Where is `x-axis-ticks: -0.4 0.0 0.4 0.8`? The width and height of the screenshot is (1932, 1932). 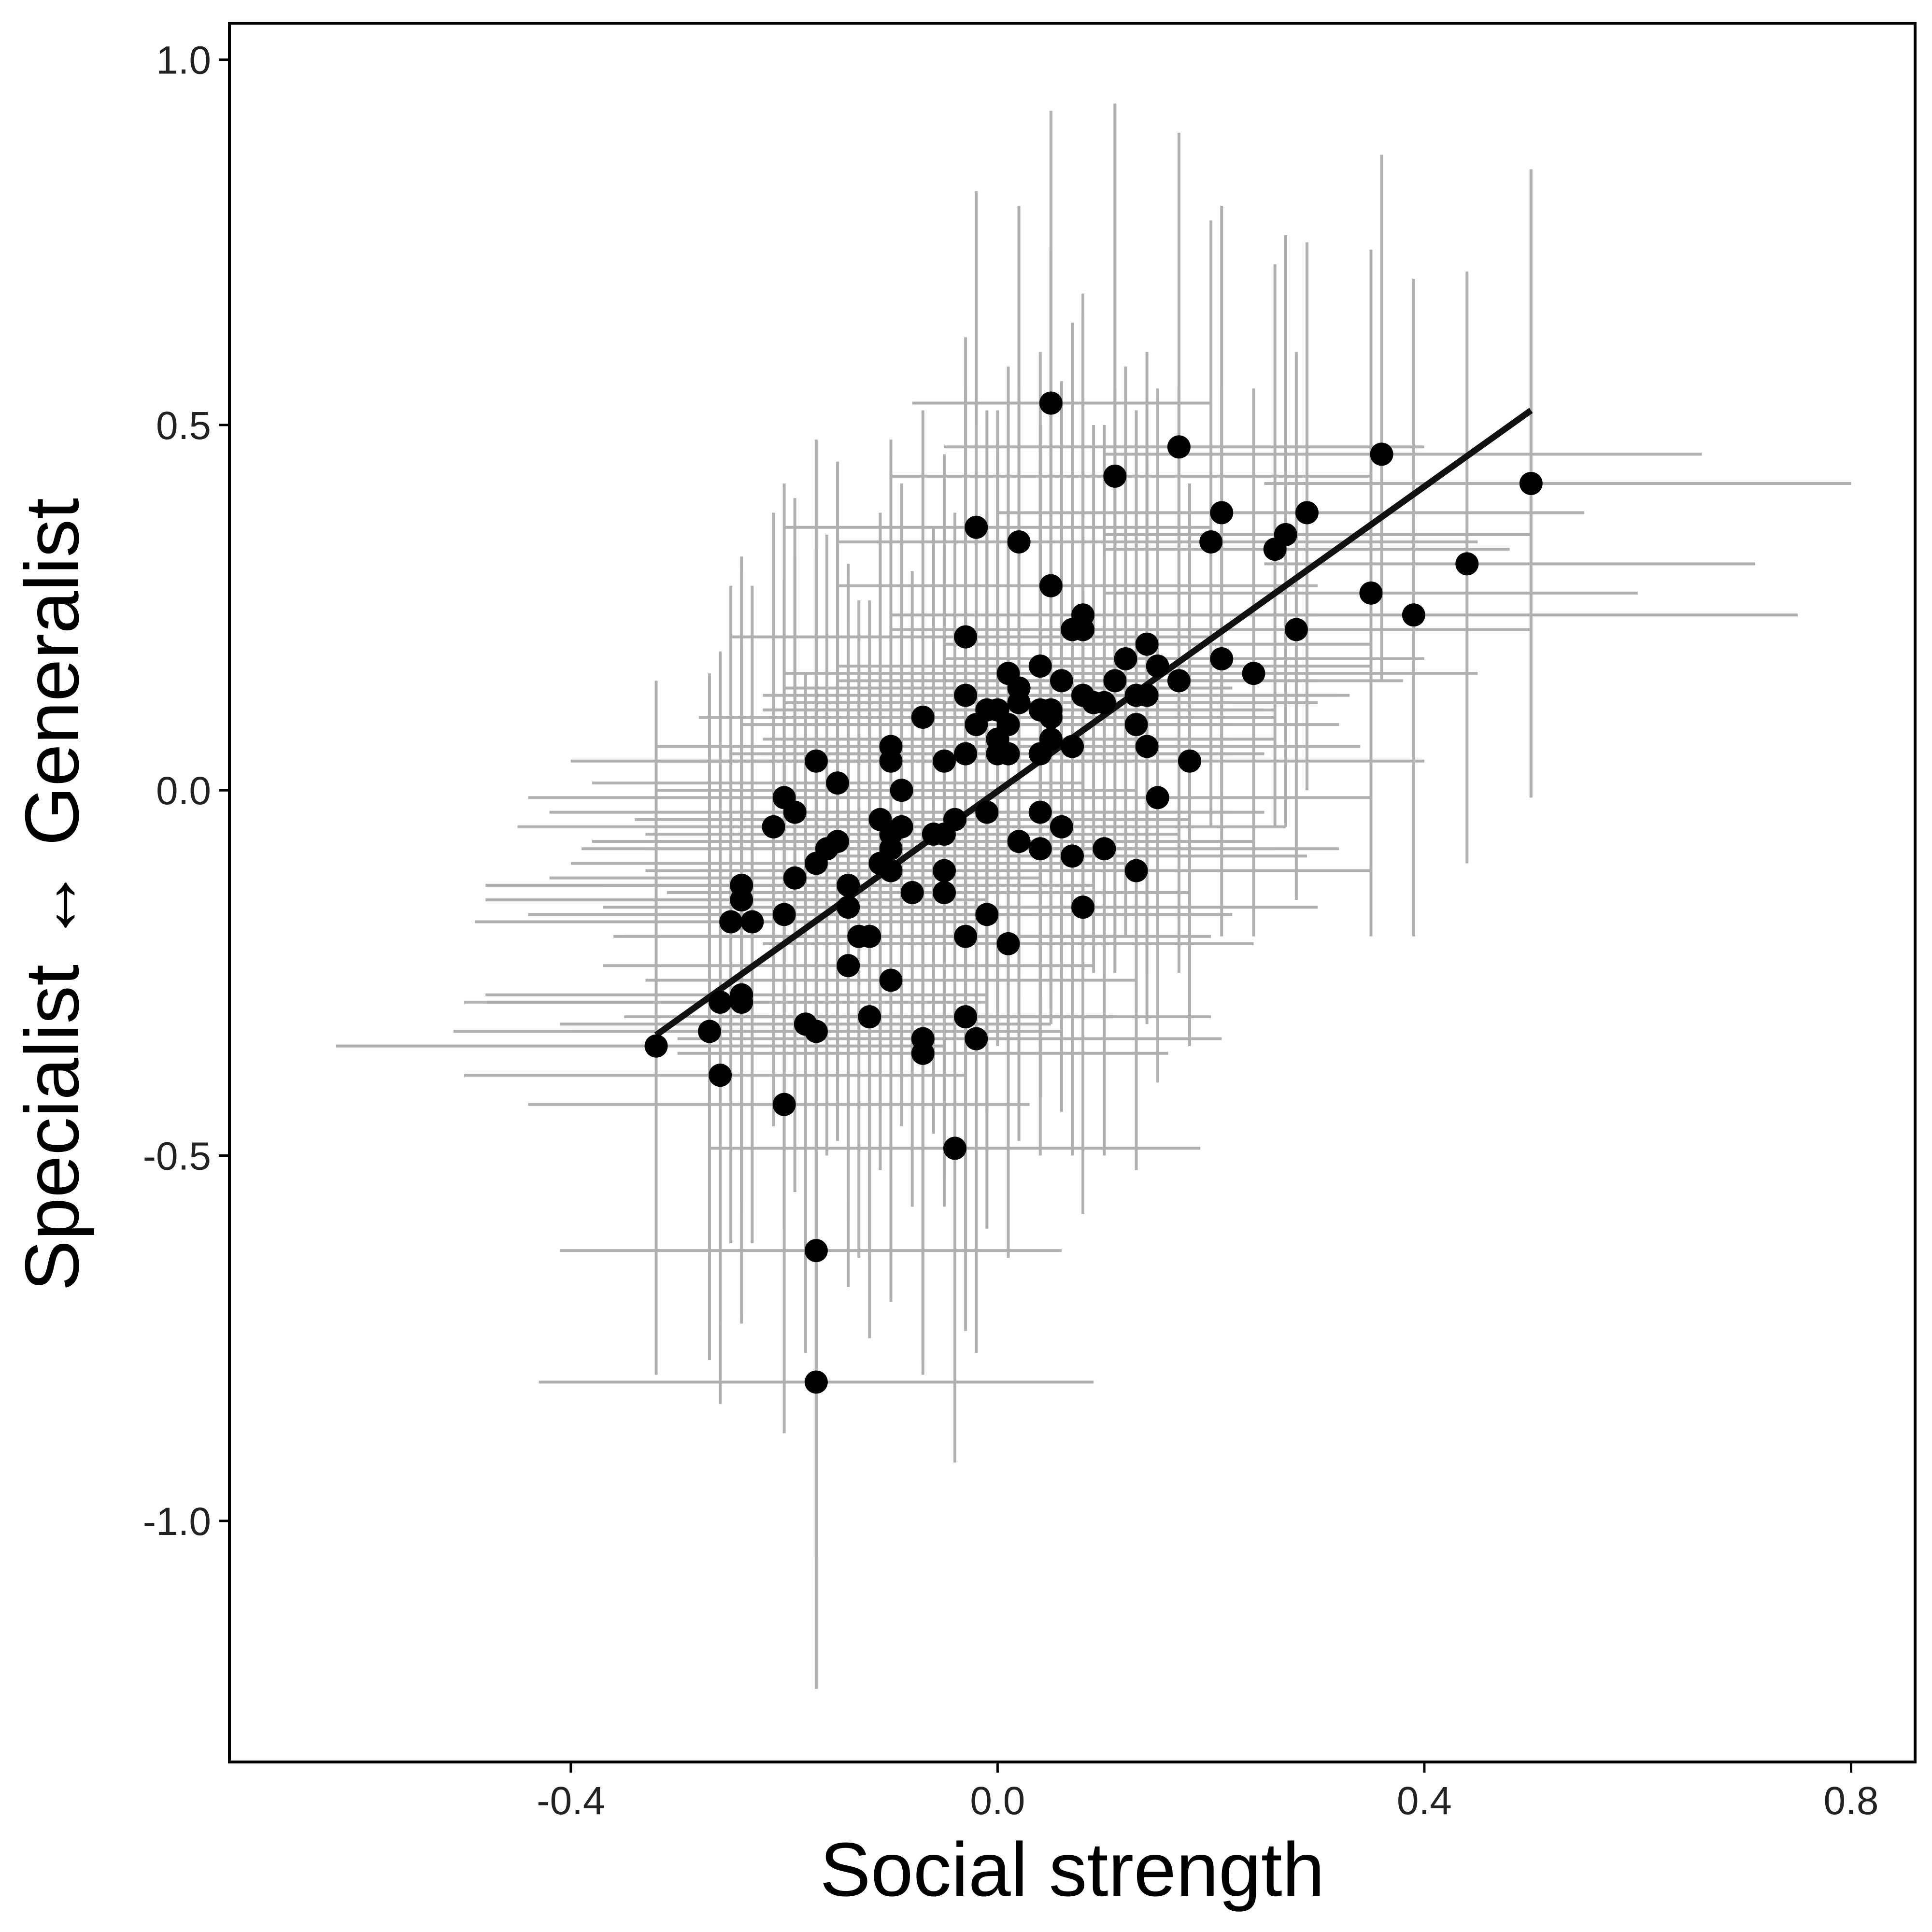
x-axis-ticks: -0.4 0.0 0.4 0.8 is located at coordinates (1207, 1792).